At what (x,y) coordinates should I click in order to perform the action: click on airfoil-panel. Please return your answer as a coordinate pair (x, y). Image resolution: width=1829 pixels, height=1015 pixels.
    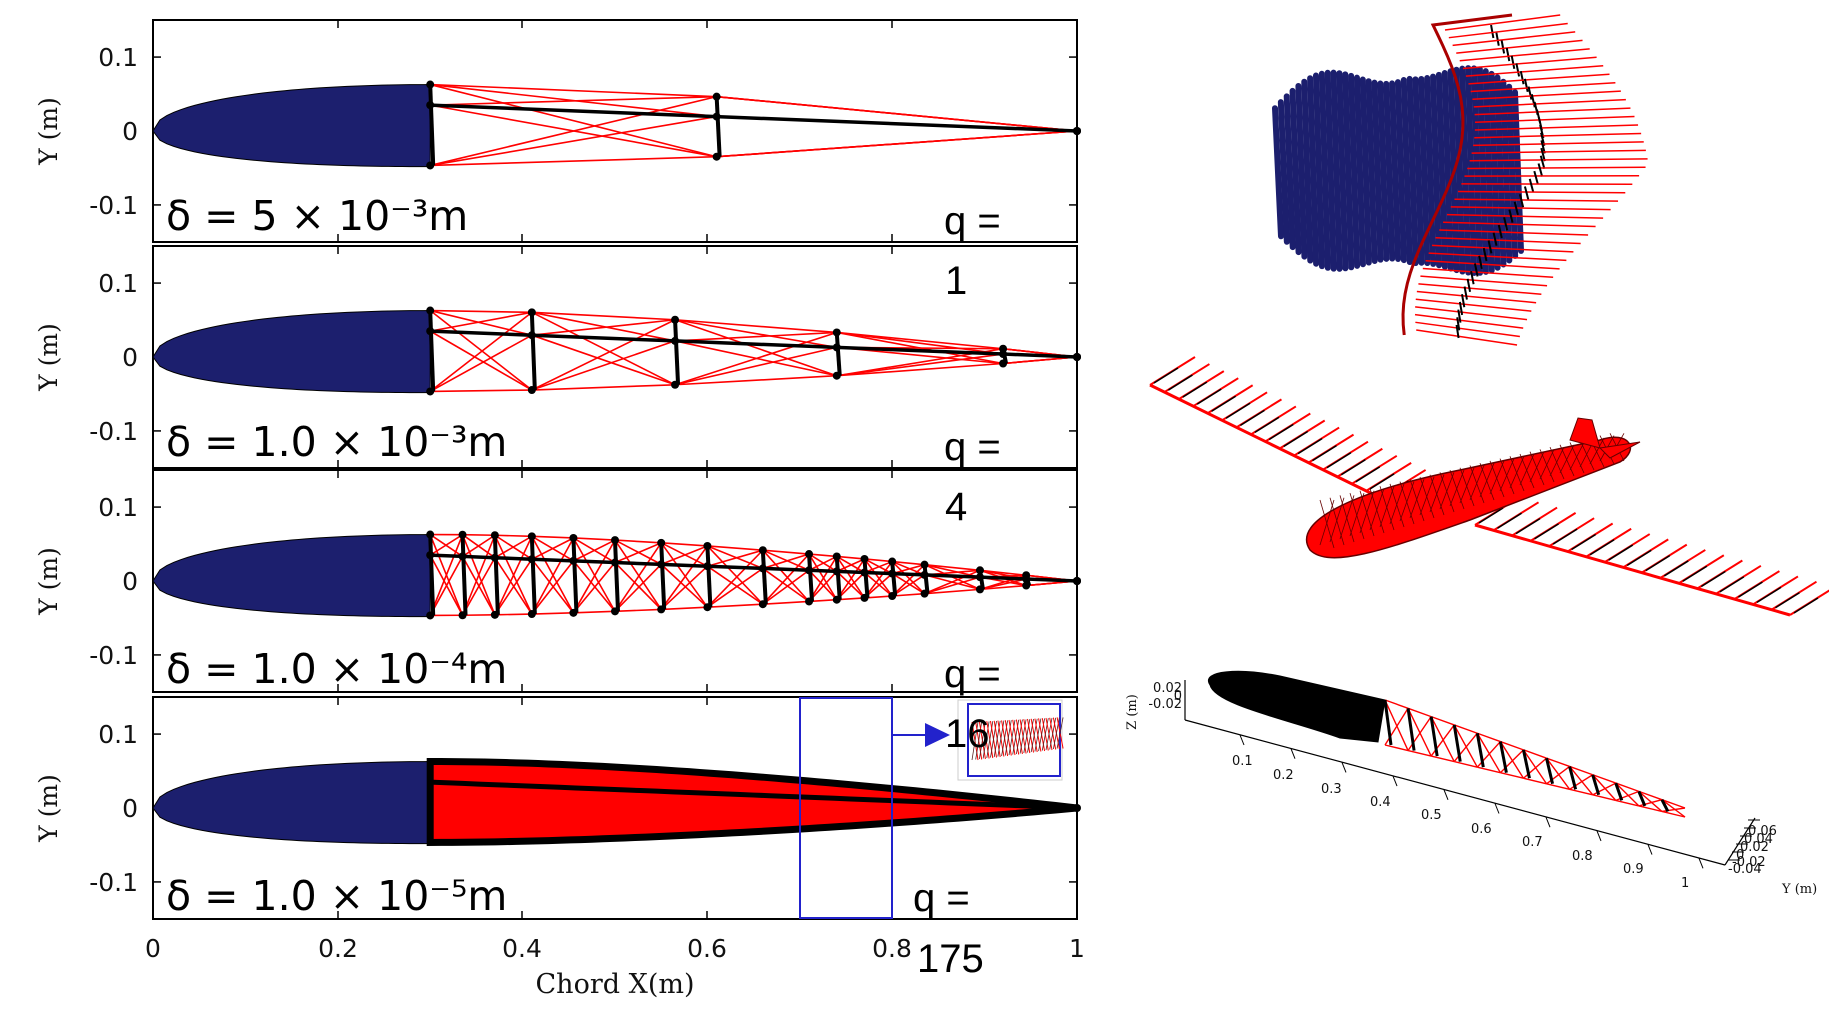
    Looking at the image, I should click on (617, 351).